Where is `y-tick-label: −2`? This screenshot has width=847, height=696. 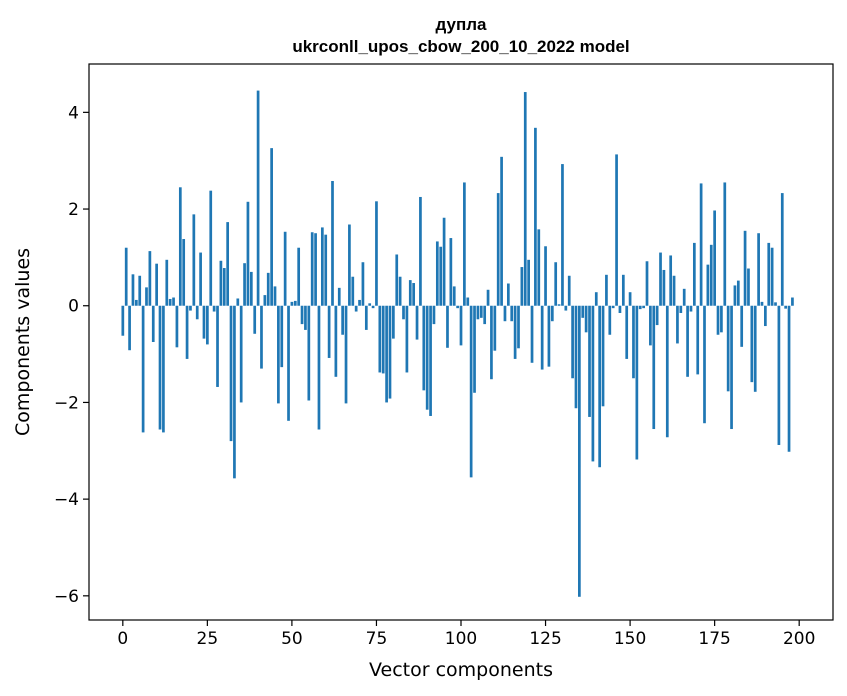 y-tick-label: −2 is located at coordinates (66, 403).